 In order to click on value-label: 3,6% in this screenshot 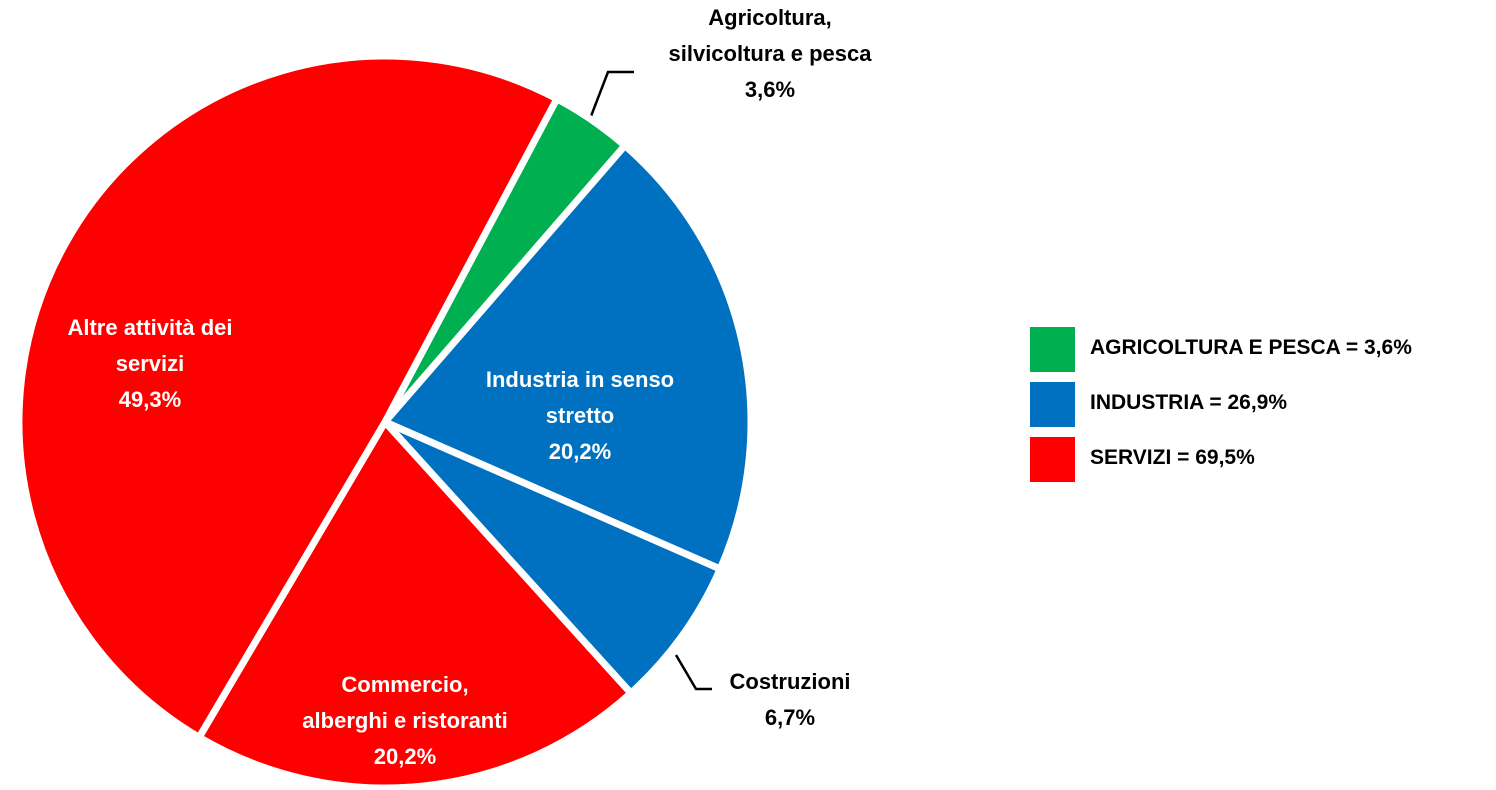, I will do `click(770, 89)`.